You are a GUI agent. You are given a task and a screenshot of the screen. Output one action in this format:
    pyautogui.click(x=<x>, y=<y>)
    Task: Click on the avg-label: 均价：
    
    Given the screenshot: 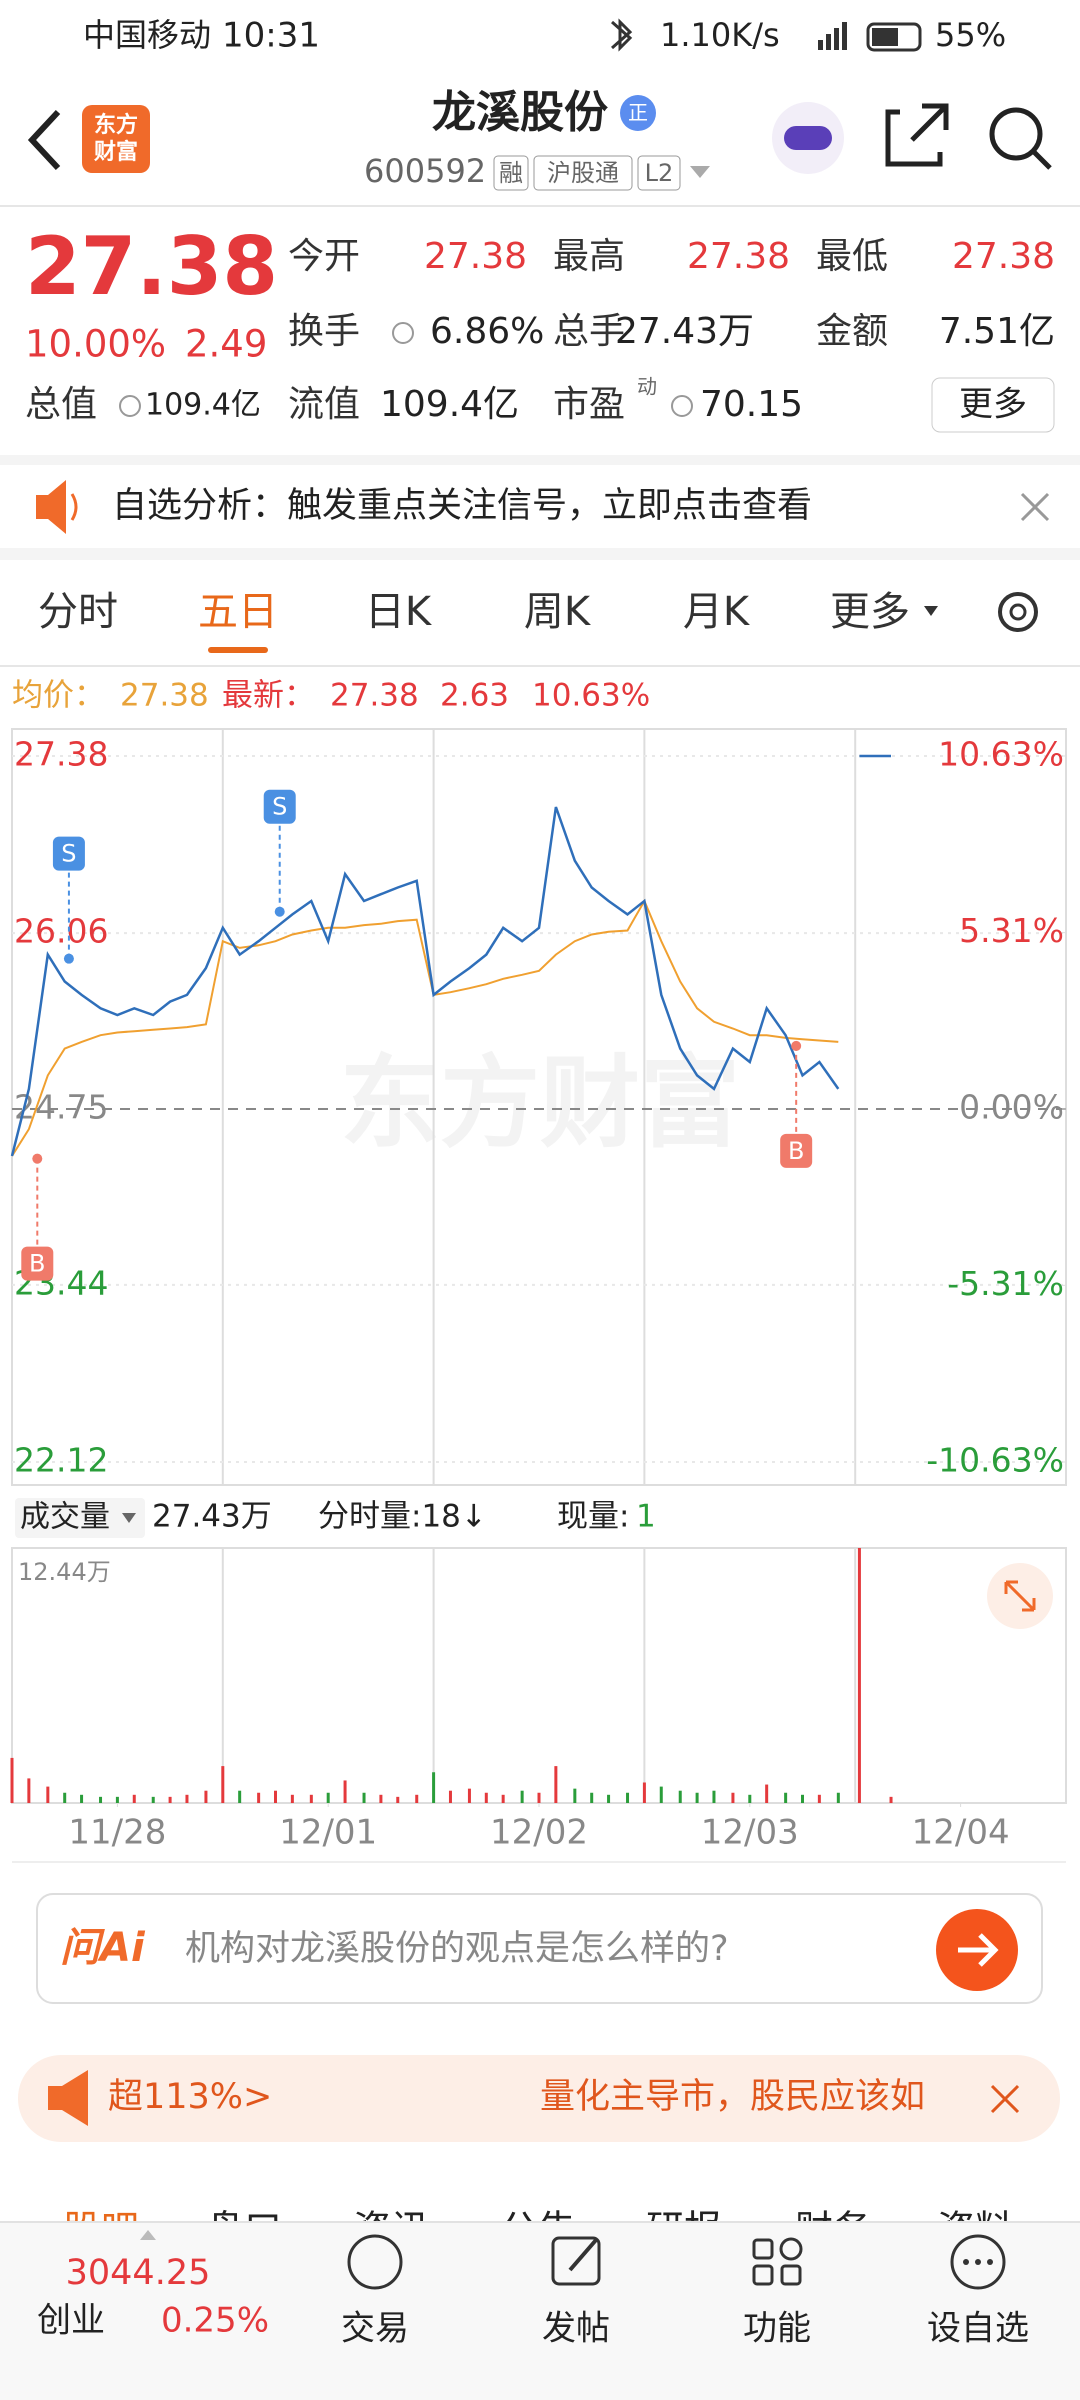 What is the action you would take?
    pyautogui.click(x=58, y=696)
    